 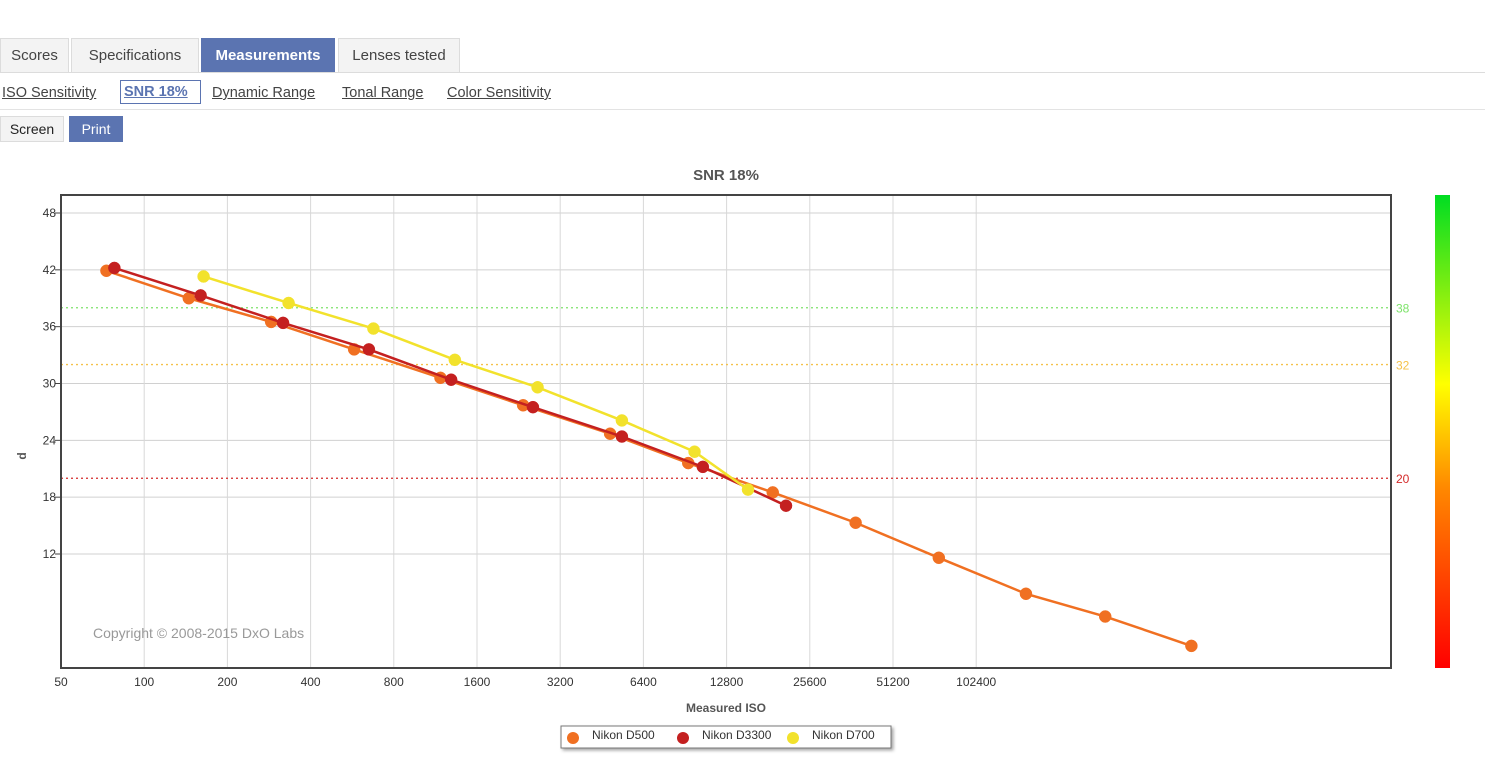 What do you see at coordinates (22, 455) in the screenshot?
I see `y-axis-label: d` at bounding box center [22, 455].